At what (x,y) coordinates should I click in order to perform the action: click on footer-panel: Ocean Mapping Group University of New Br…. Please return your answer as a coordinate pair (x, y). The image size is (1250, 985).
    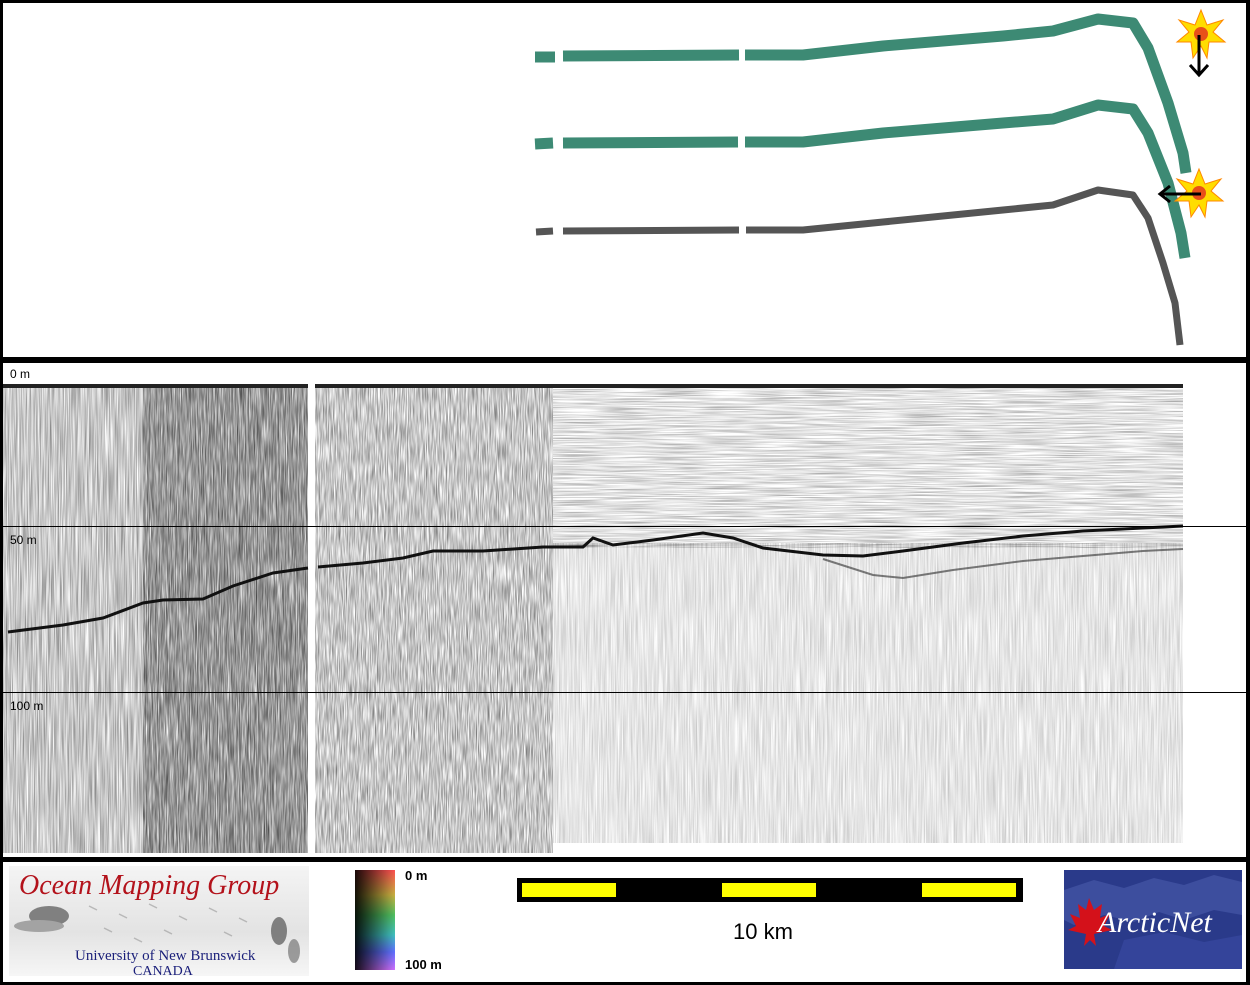
    Looking at the image, I should click on (624, 922).